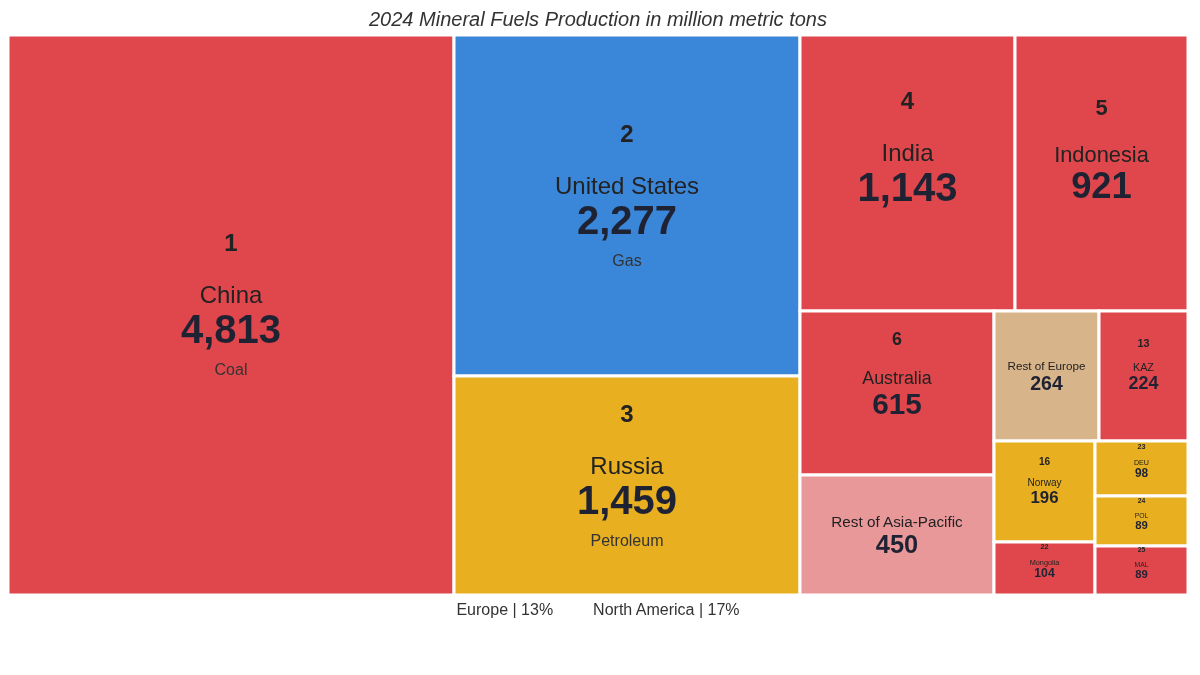 The width and height of the screenshot is (1200, 675). Describe the element at coordinates (1046, 366) in the screenshot. I see `category-label: Rest of Europe` at that location.